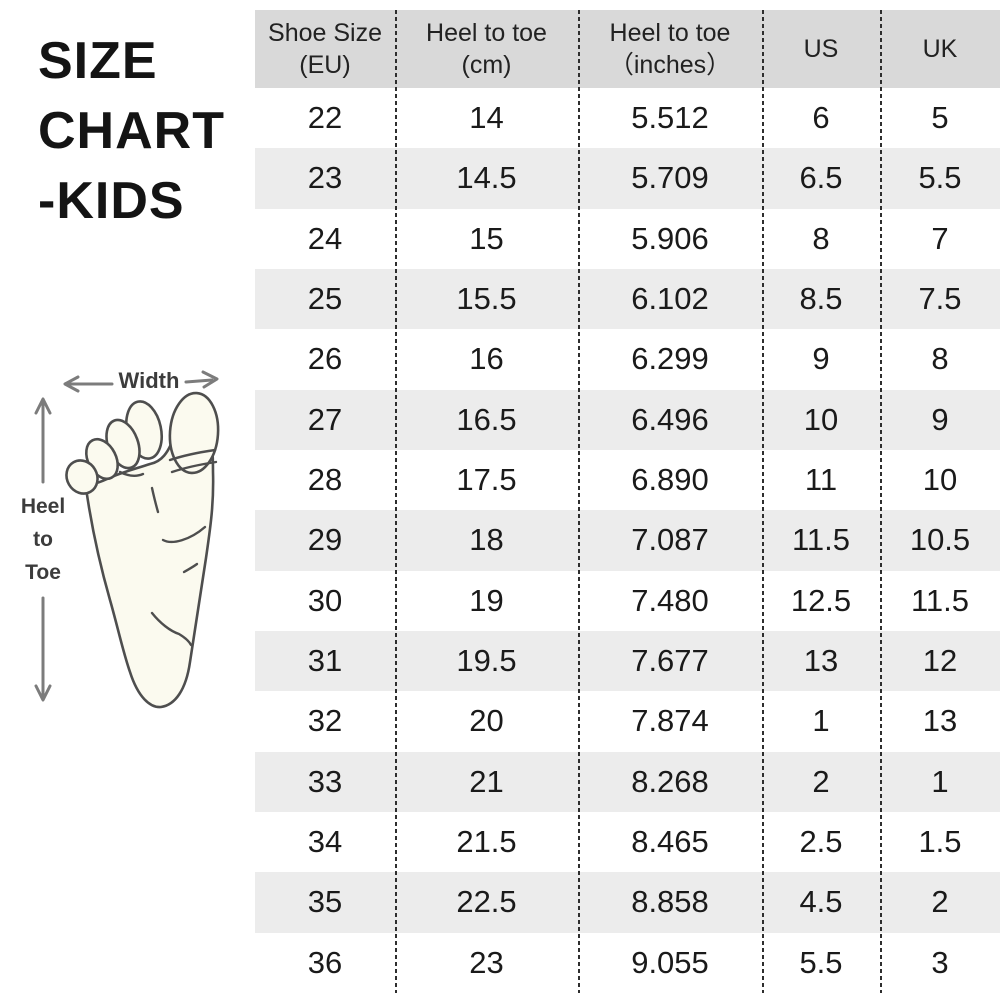  I want to click on cell: 7.087, so click(670, 540).